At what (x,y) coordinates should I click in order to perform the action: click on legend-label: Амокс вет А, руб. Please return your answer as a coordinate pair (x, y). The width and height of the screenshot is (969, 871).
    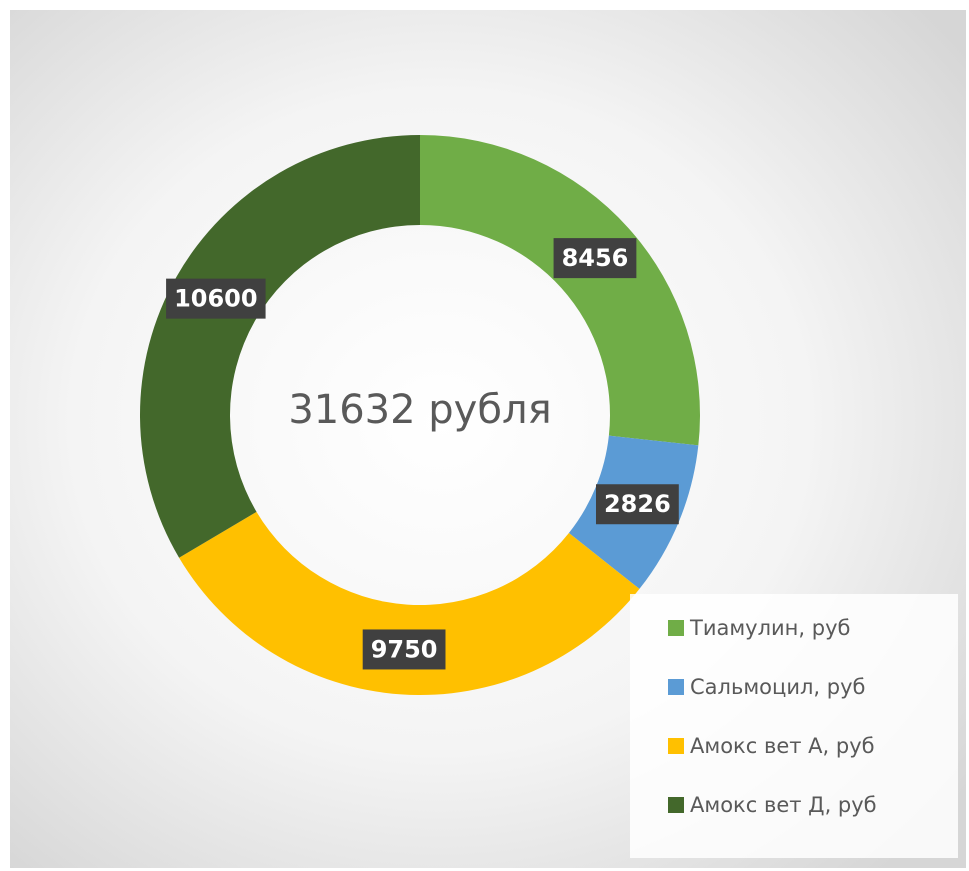
    Looking at the image, I should click on (782, 746).